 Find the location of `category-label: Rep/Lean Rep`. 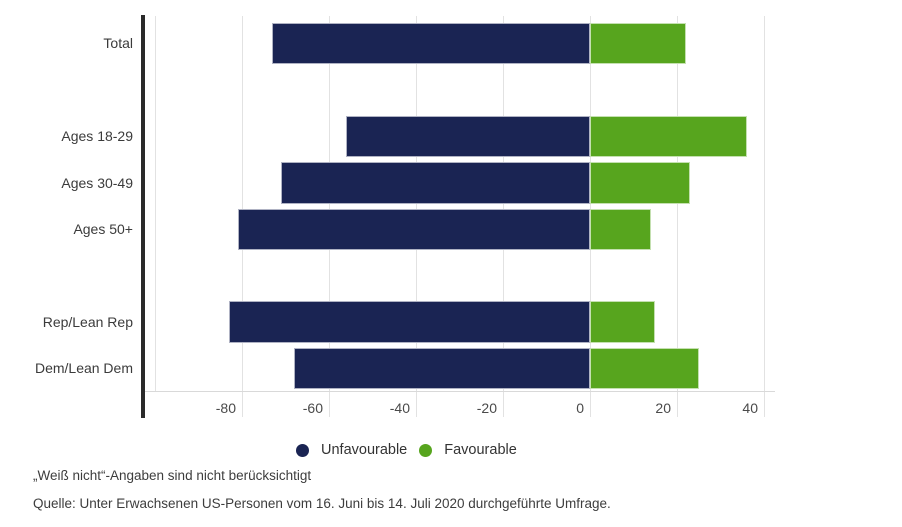

category-label: Rep/Lean Rep is located at coordinates (87, 321).